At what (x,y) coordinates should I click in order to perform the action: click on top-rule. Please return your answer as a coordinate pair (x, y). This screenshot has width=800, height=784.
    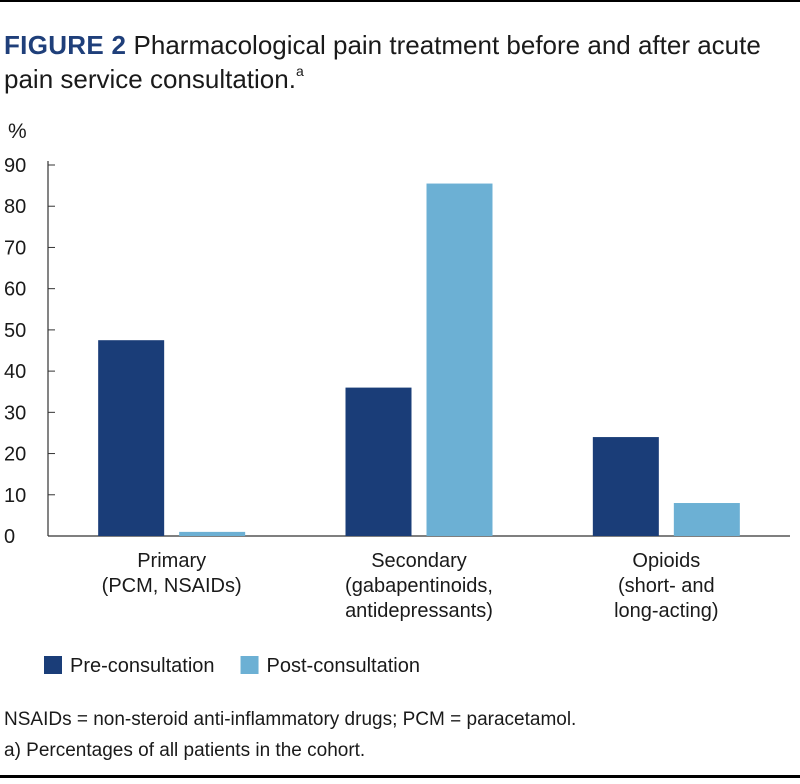
    Looking at the image, I should click on (400, 1).